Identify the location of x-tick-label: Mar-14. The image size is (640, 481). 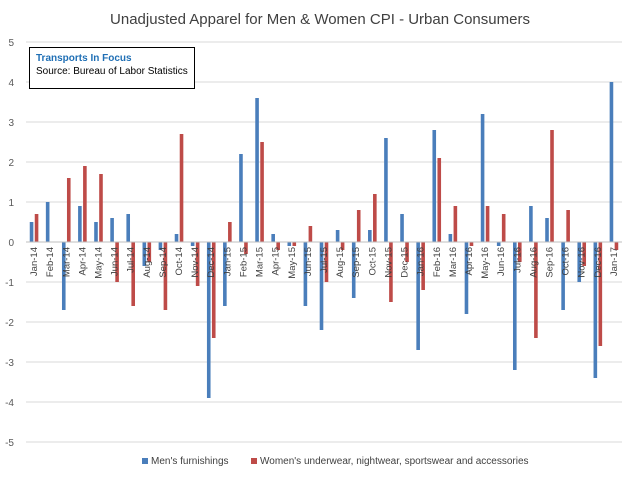
(66, 262).